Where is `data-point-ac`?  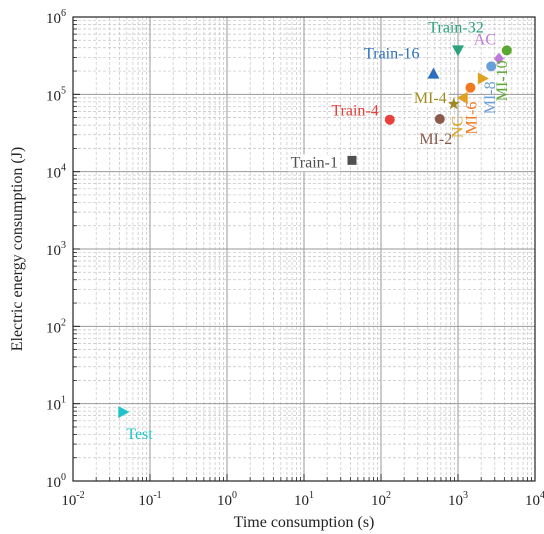
data-point-ac is located at coordinates (498, 58).